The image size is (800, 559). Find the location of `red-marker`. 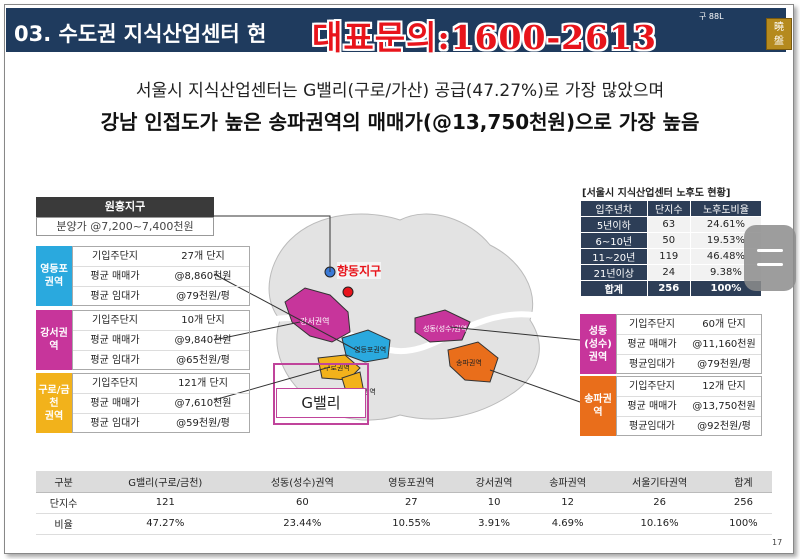

red-marker is located at coordinates (348, 292).